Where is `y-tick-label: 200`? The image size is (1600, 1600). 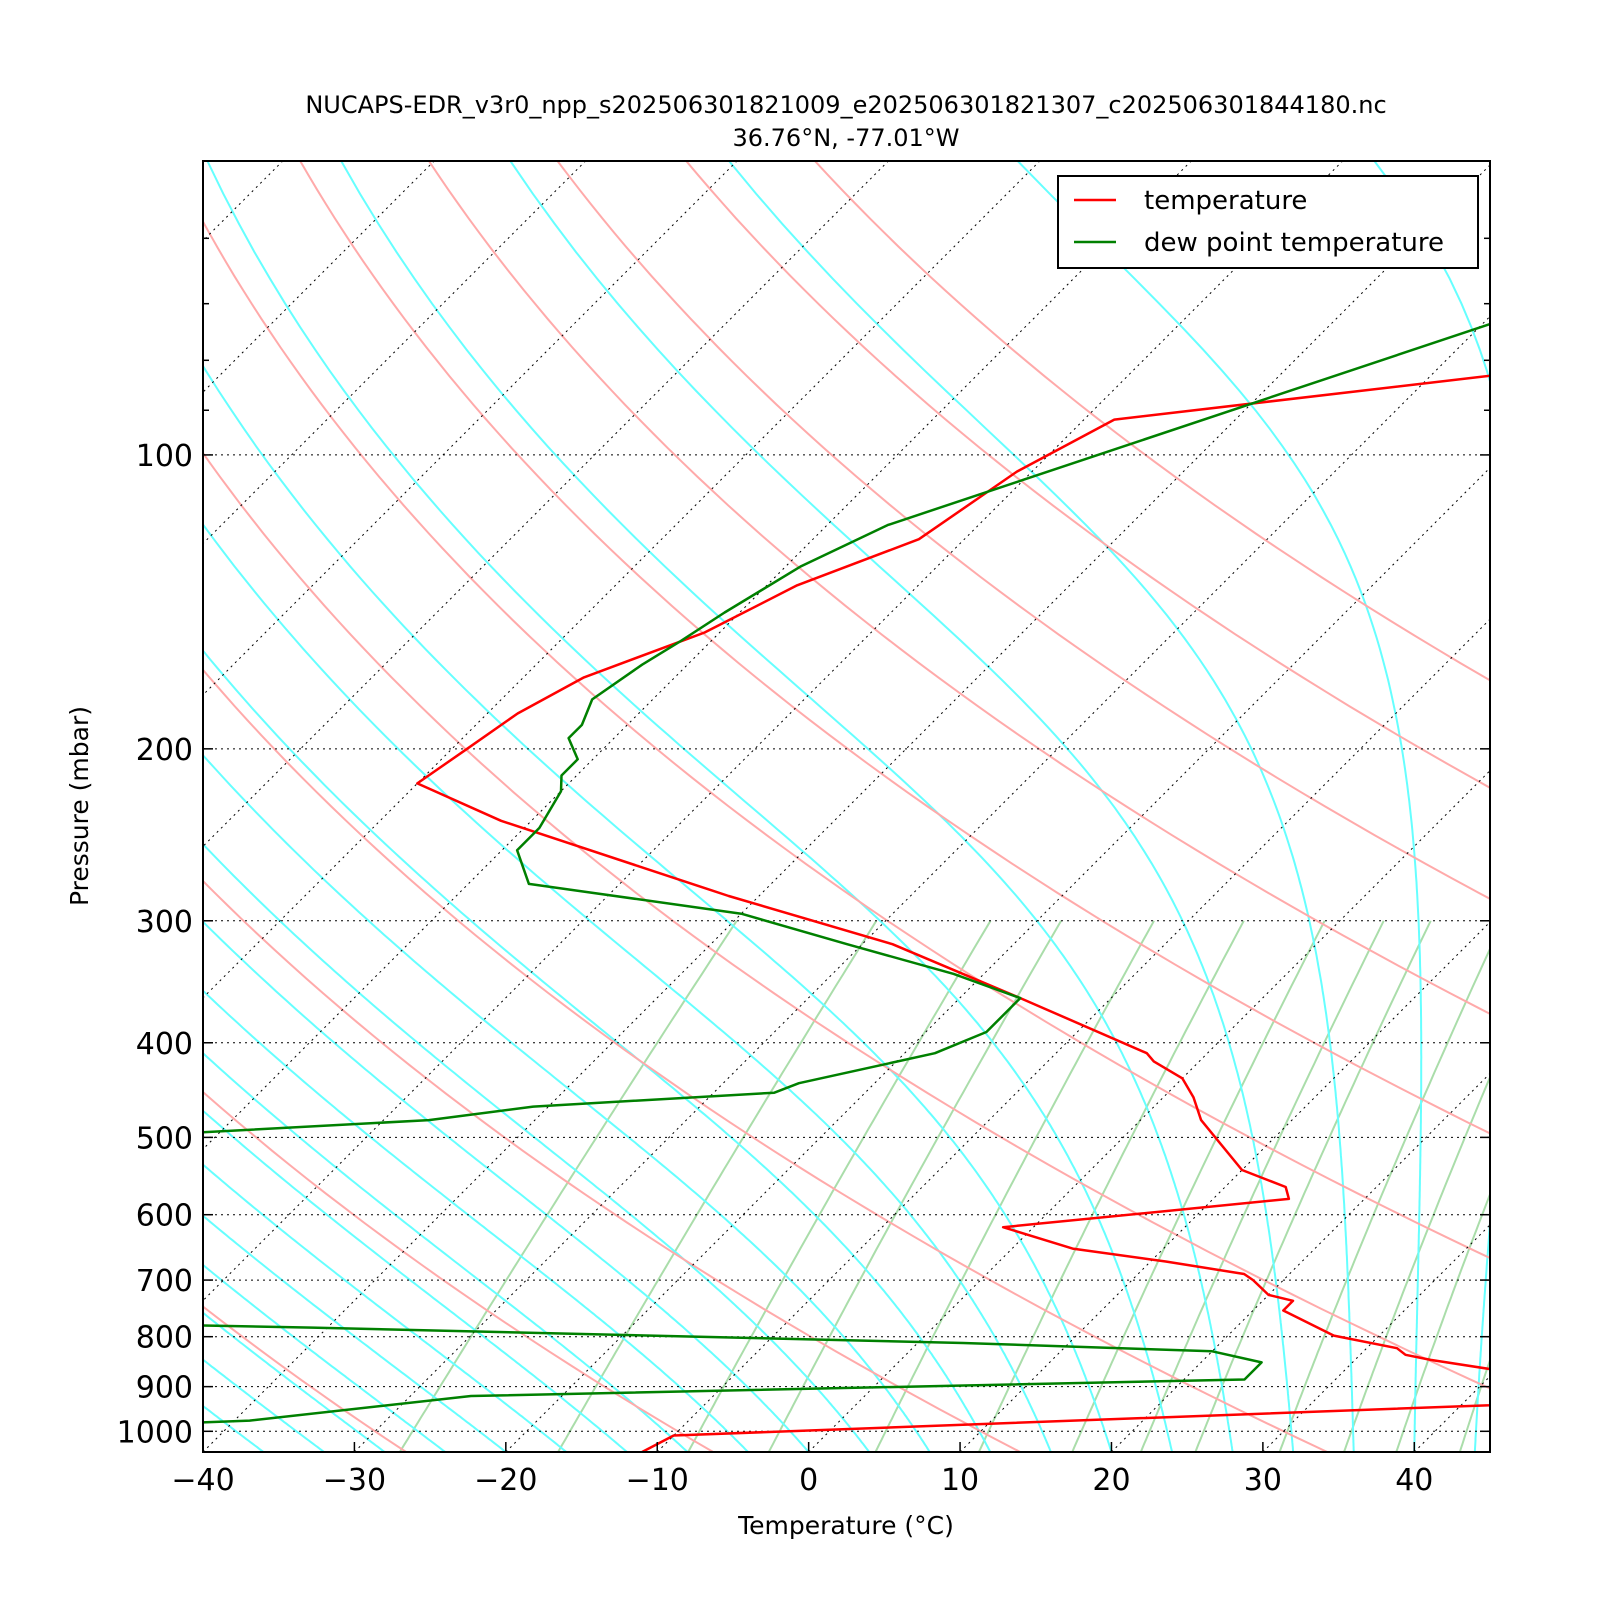 y-tick-label: 200 is located at coordinates (164, 750).